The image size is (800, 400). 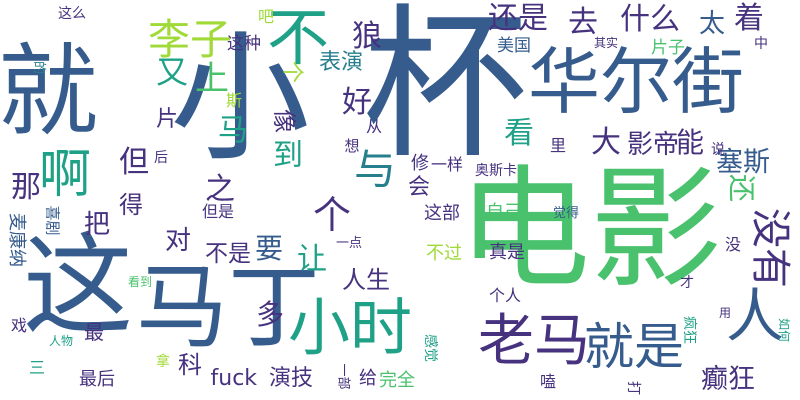 I want to click on word-cloud-word: 但是, so click(x=218, y=211).